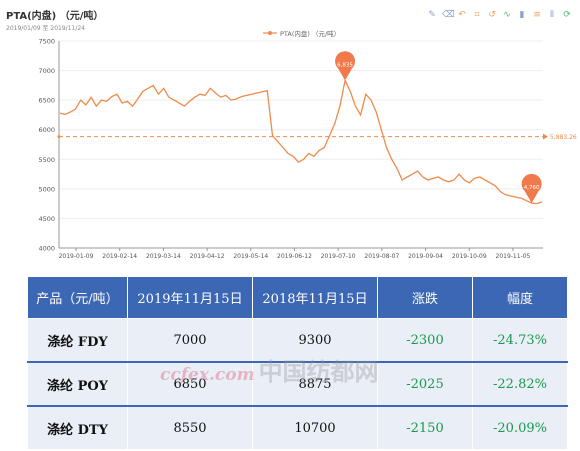  What do you see at coordinates (190, 427) in the screenshot?
I see `price-2019-cell: 8550` at bounding box center [190, 427].